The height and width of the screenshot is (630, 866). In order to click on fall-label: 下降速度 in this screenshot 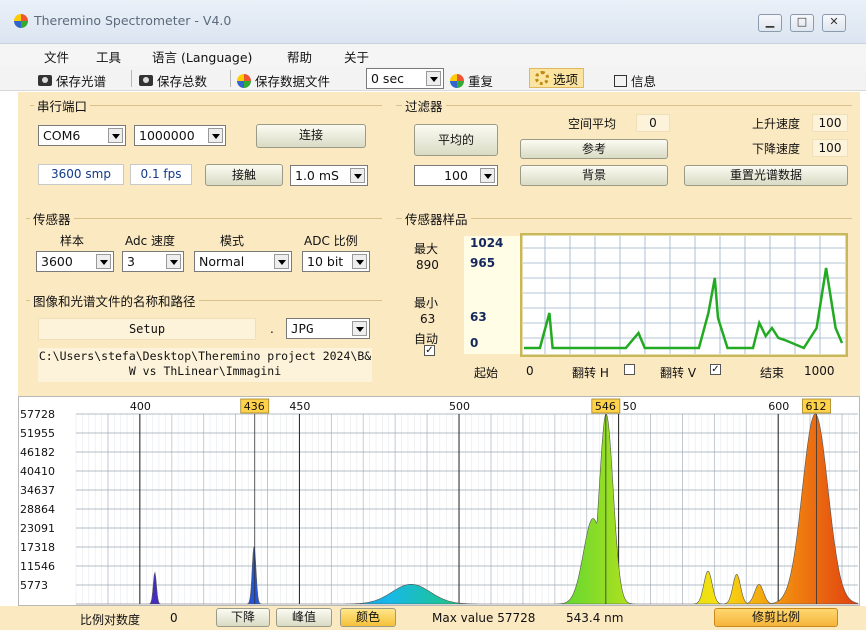, I will do `click(776, 149)`.